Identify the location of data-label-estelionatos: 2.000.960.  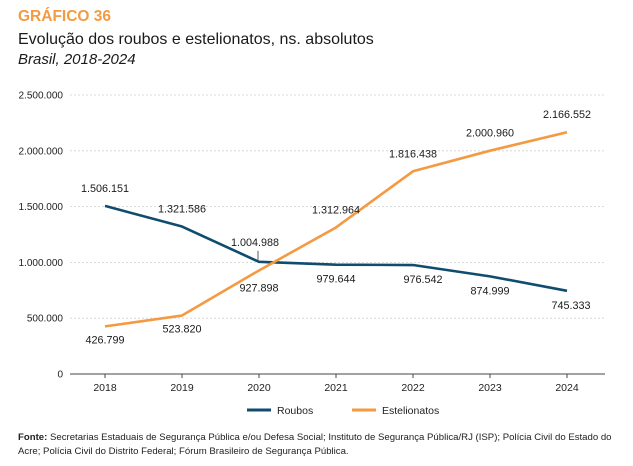
(490, 134).